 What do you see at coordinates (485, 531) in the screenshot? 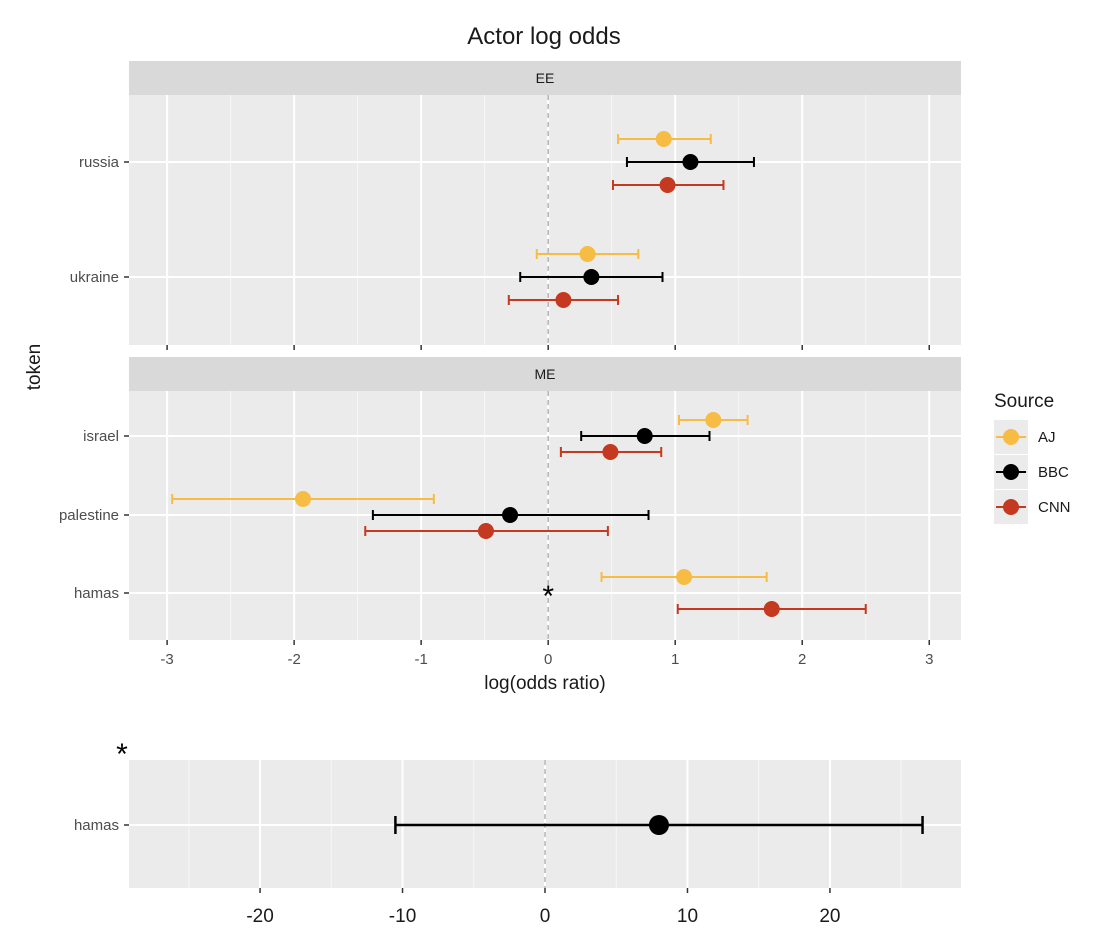
I see `point-cnn-palestine` at bounding box center [485, 531].